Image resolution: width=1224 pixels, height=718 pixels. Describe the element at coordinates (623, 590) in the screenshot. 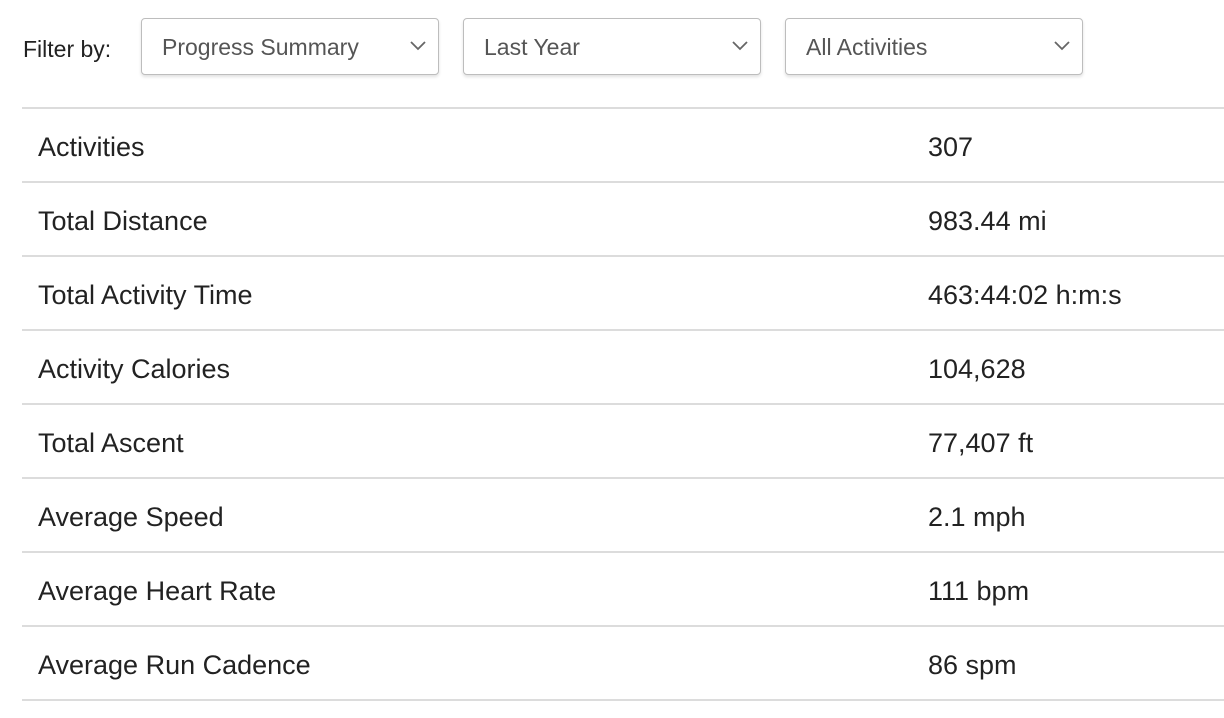

I see `table-row: Average Heart Rate 111 bpm` at that location.